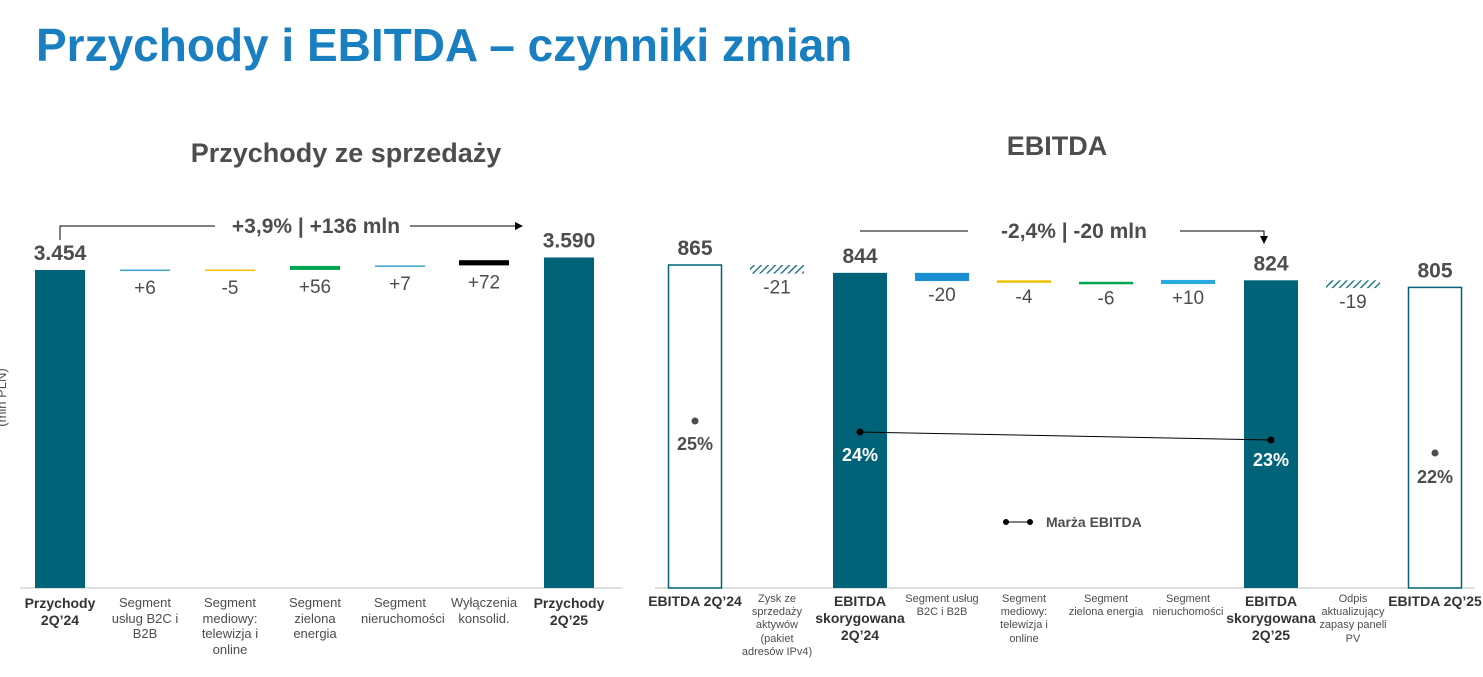 This screenshot has width=1483, height=677. What do you see at coordinates (694, 248) in the screenshot?
I see `ebitda-data-label: 865` at bounding box center [694, 248].